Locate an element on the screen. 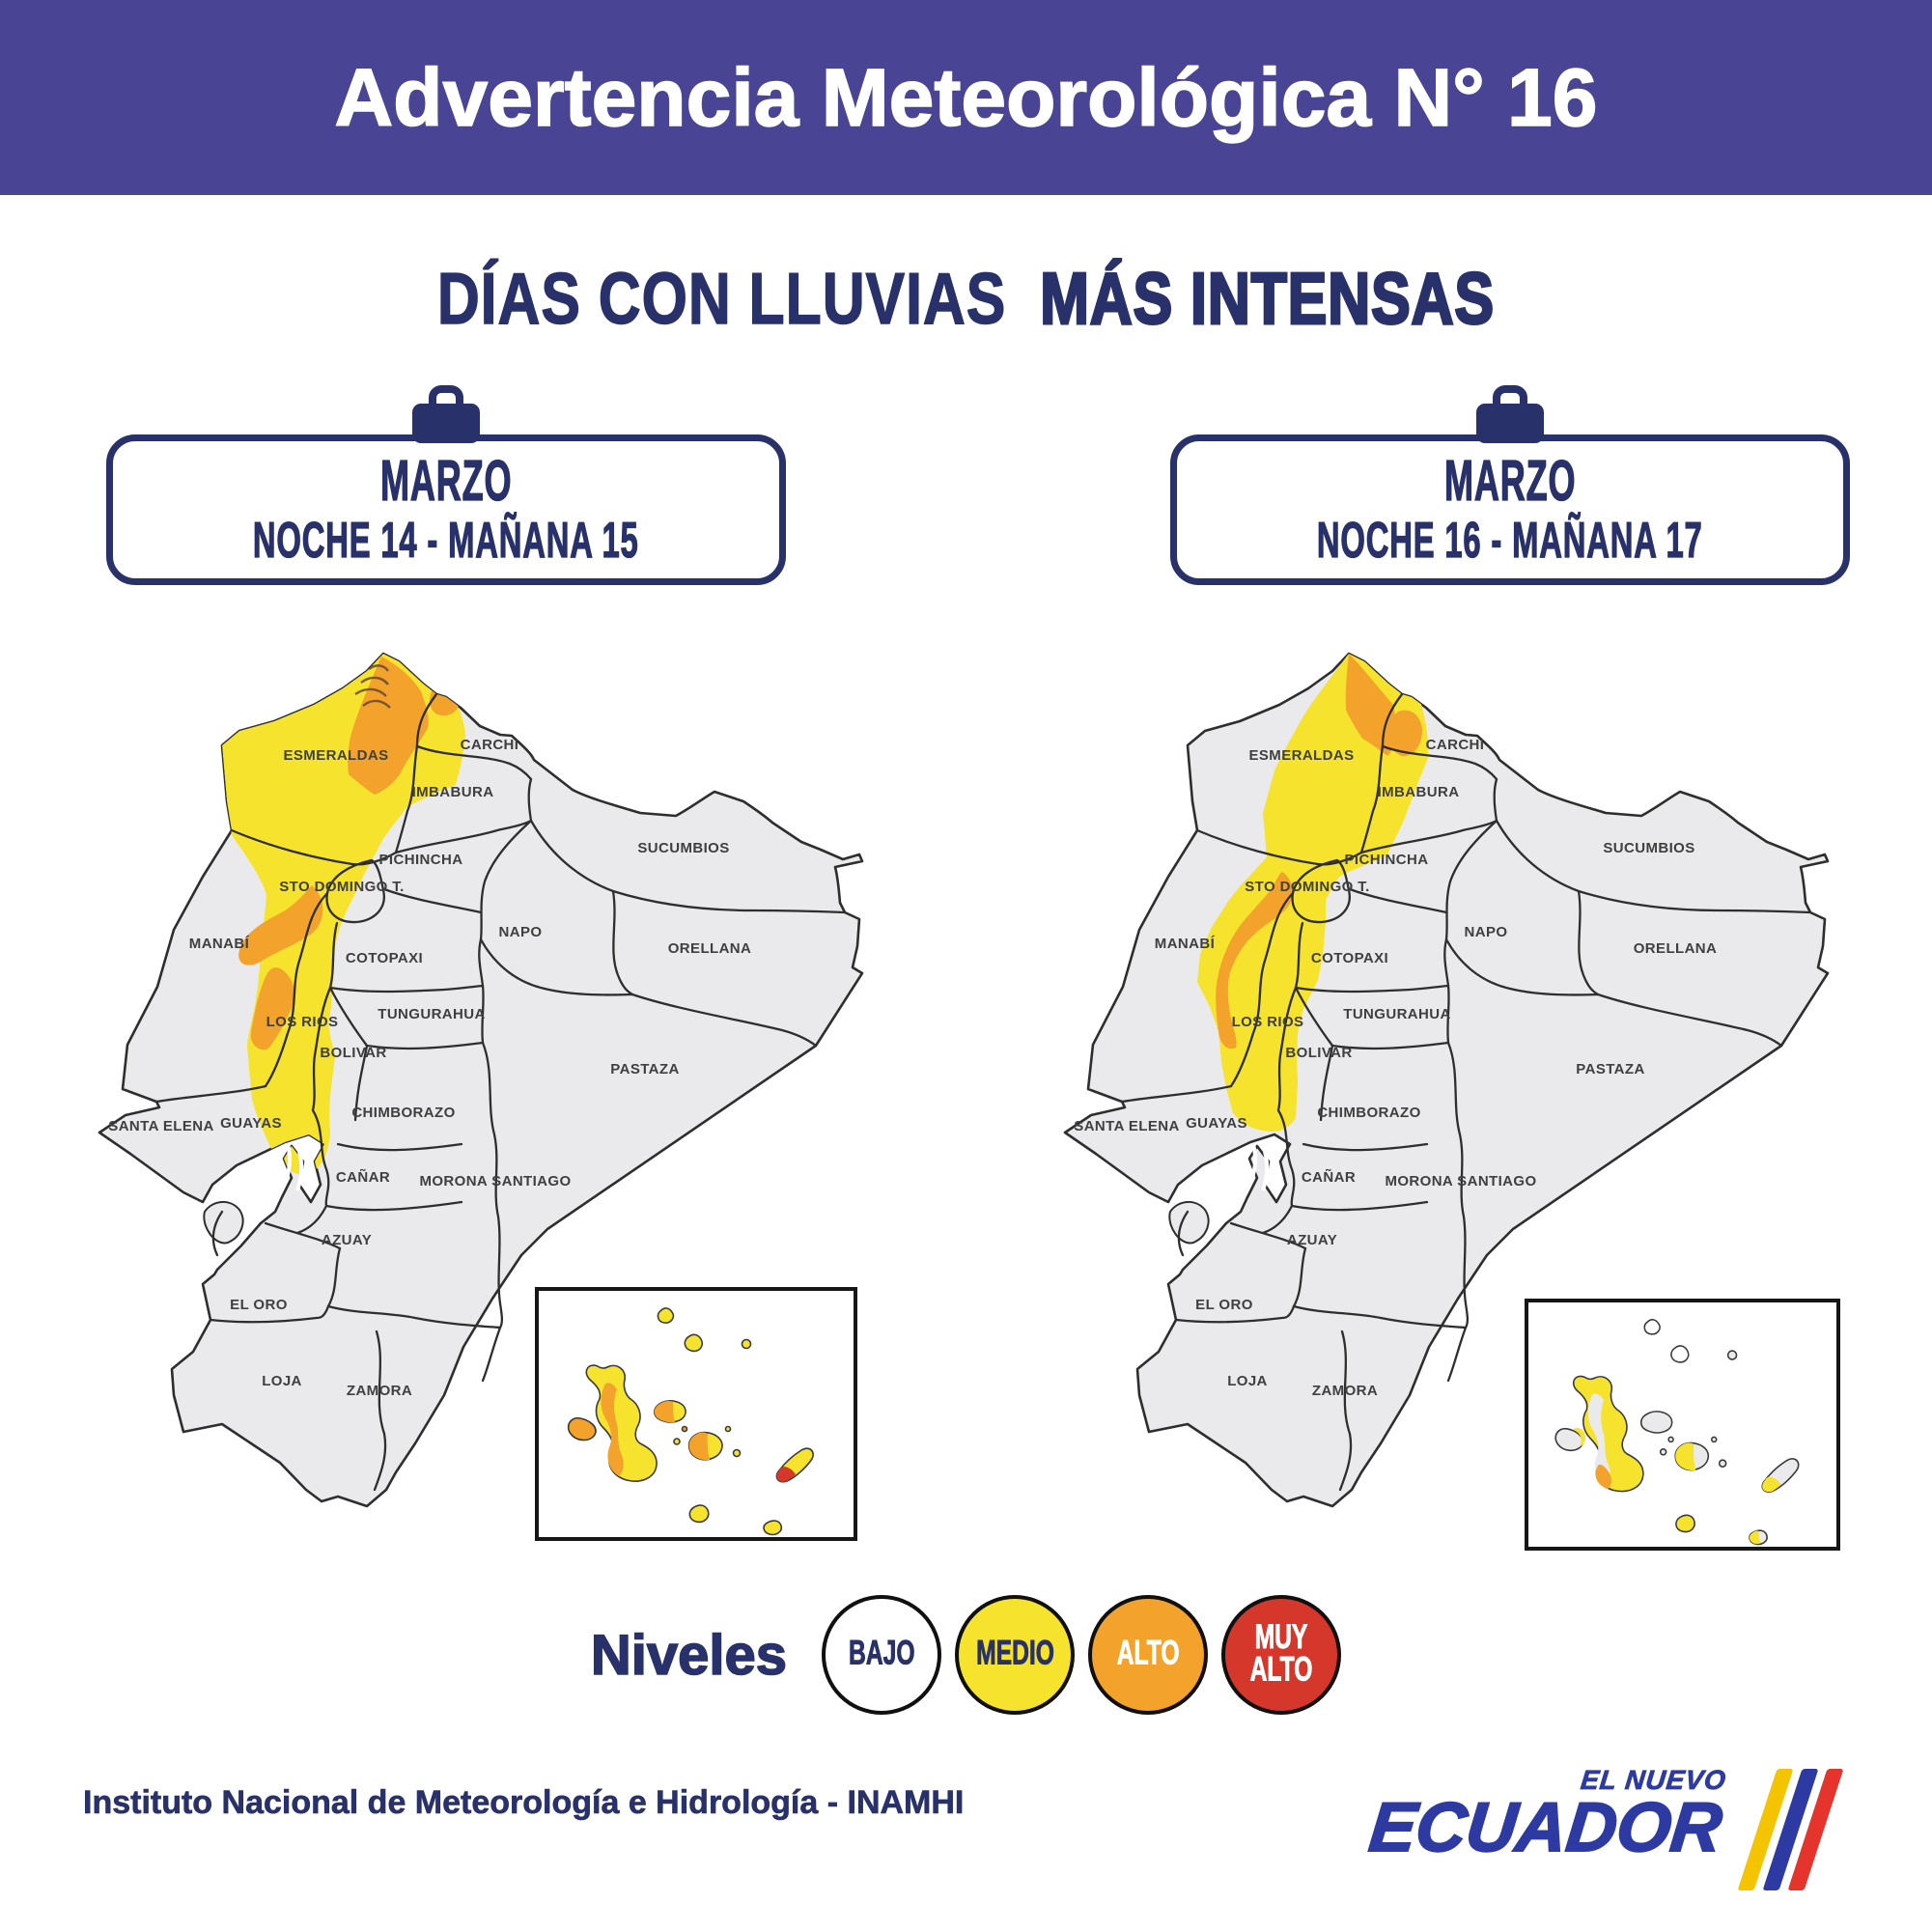  province-borders is located at coordinates (500, 1092).